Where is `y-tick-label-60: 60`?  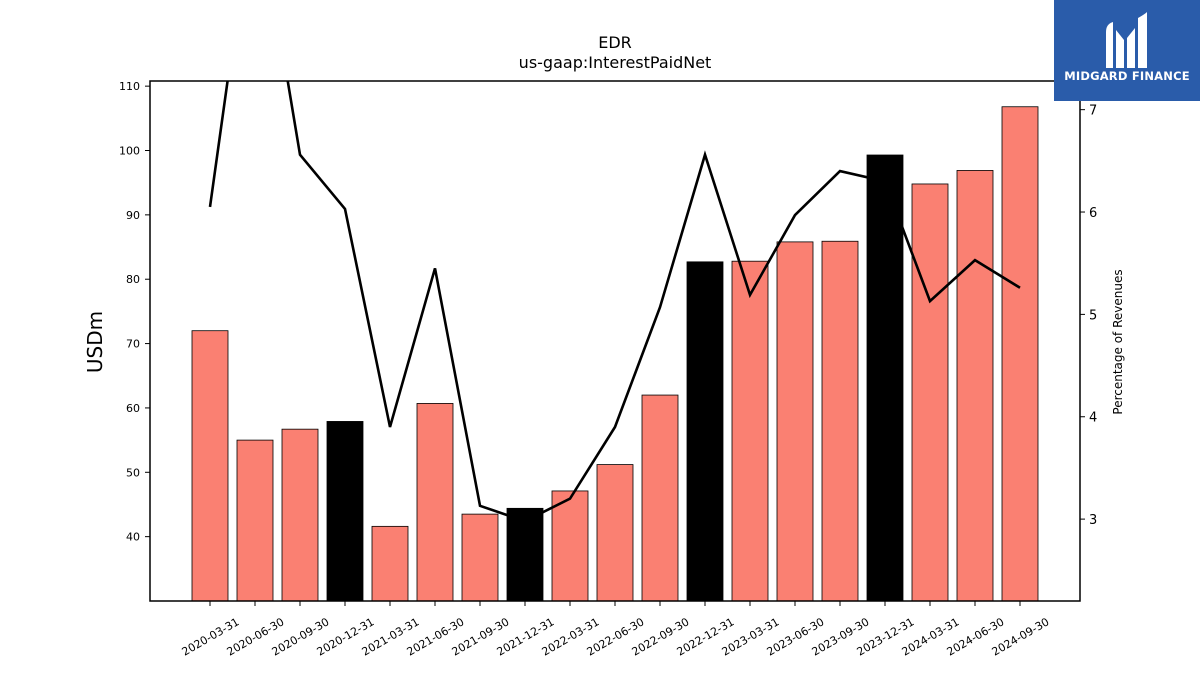
y-tick-label-60: 60 is located at coordinates (133, 408).